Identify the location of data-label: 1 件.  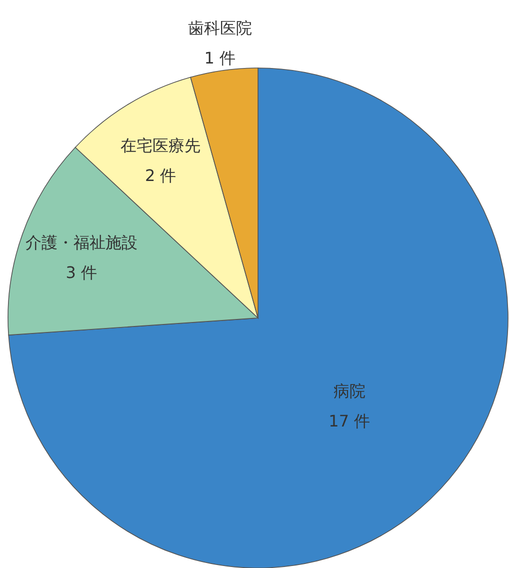
(220, 58).